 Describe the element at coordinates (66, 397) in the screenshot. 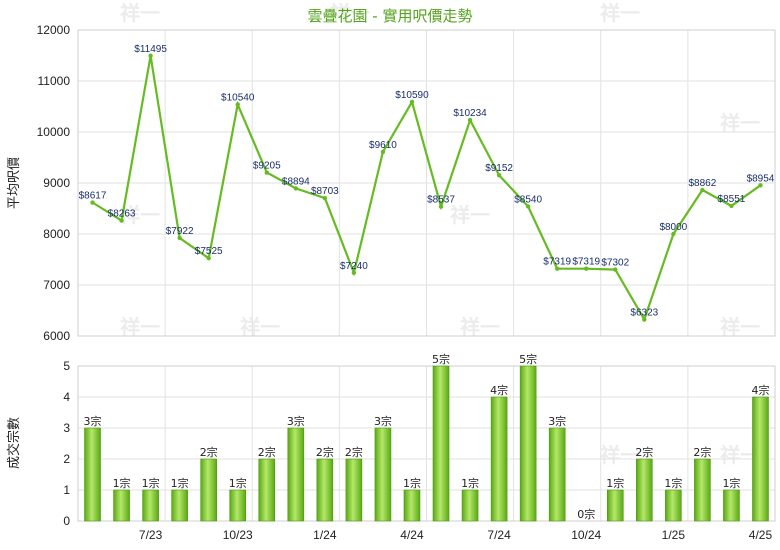

I see `volume-y-tick: 4` at that location.